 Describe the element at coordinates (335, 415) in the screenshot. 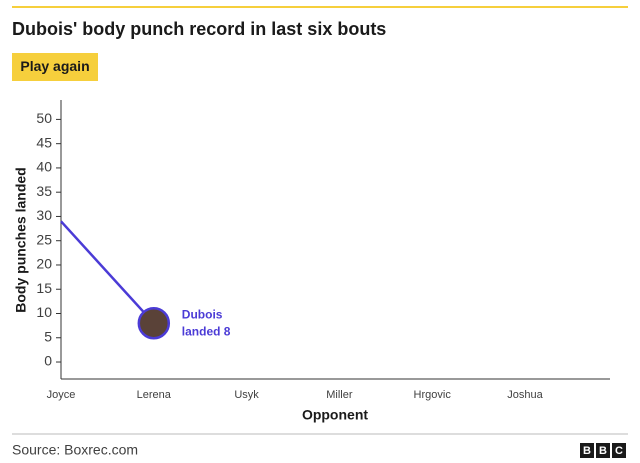

I see `x-axis-title: Opponent` at that location.